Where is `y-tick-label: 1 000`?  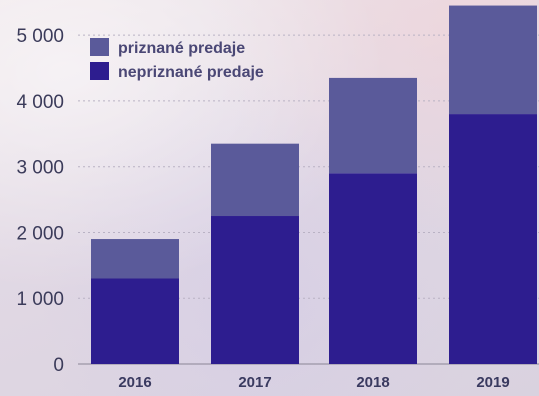
y-tick-label: 1 000 is located at coordinates (40, 299).